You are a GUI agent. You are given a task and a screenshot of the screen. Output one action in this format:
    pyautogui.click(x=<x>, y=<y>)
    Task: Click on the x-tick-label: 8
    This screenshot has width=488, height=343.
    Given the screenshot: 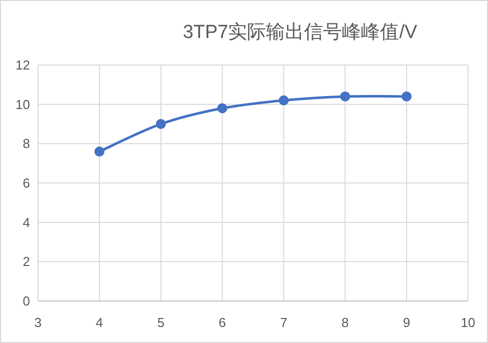 What is the action you would take?
    pyautogui.click(x=345, y=322)
    